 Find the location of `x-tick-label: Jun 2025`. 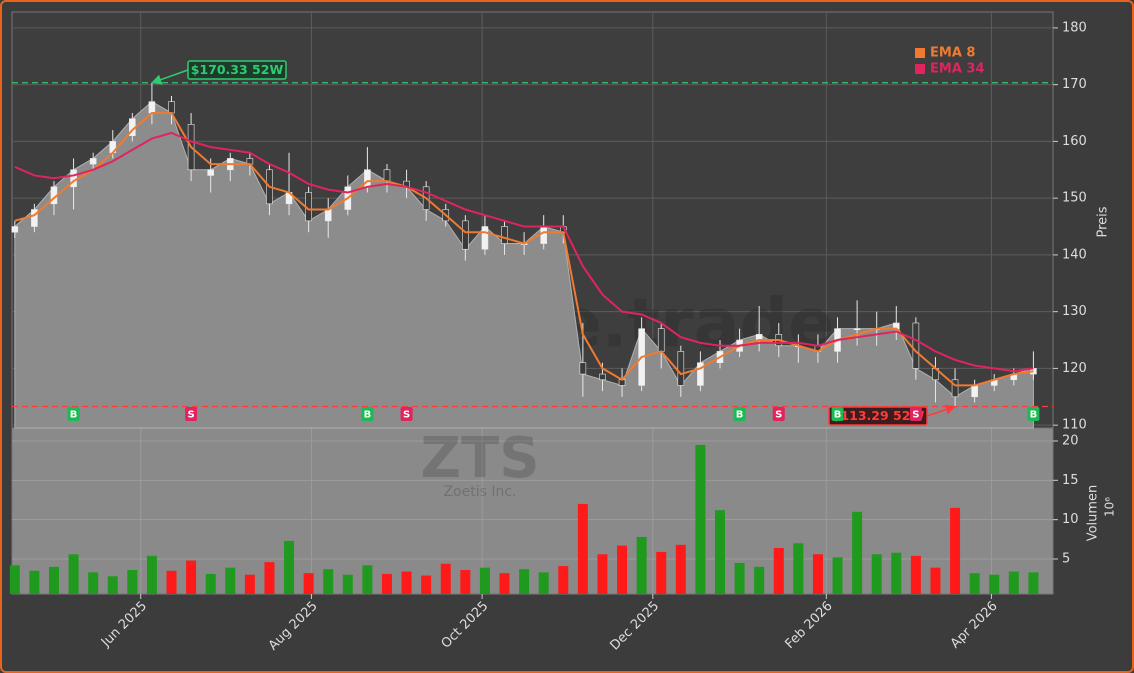

x-tick-label: Jun 2025 is located at coordinates (124, 625).